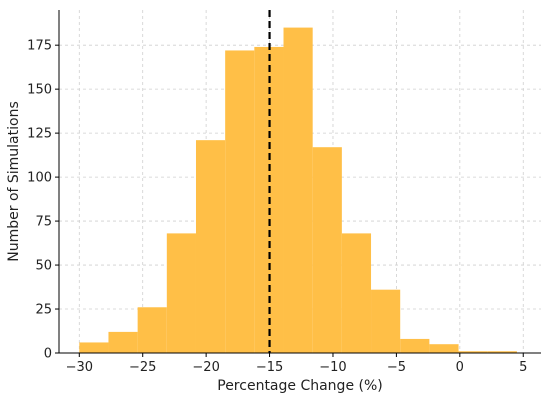 This screenshot has height=400, width=550. Describe the element at coordinates (296, 364) in the screenshot. I see `x-axis-ticks: −30 −25 −20 −15 −10 −5 0 5` at that location.